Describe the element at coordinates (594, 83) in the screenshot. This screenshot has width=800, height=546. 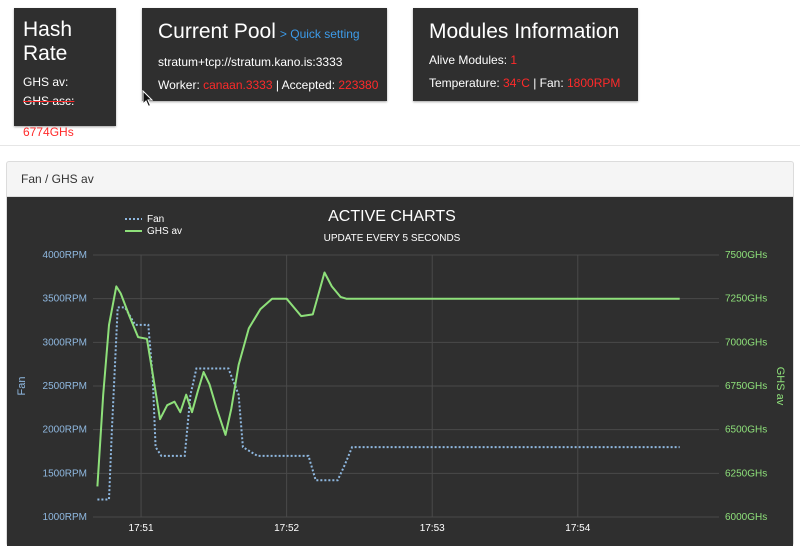
I see `fan-value: 1800RPM` at that location.